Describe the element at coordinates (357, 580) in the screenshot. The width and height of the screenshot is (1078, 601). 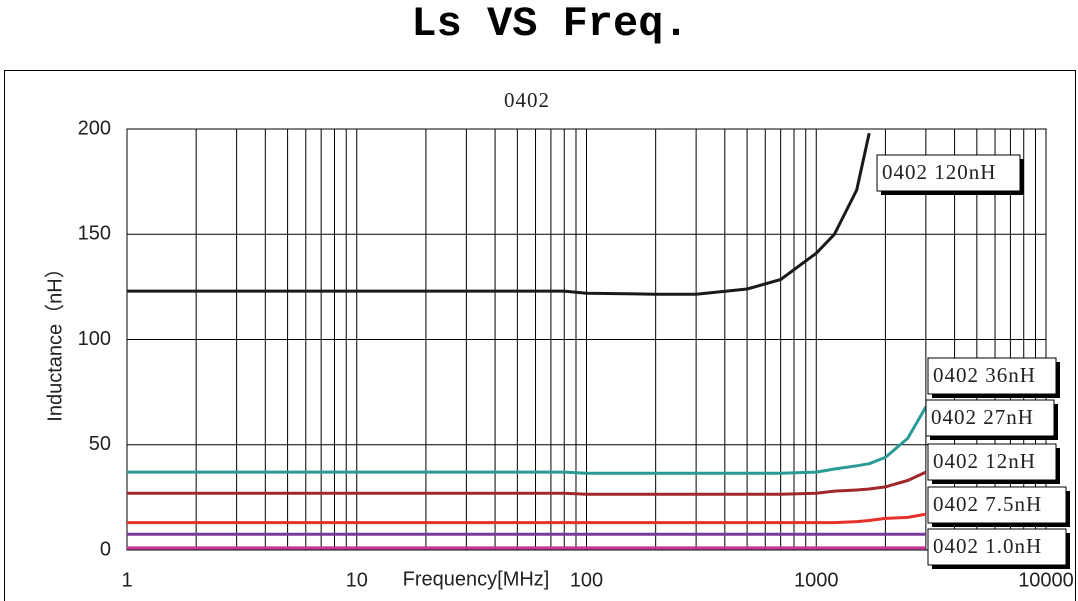
I see `x-tick-label: 10` at that location.